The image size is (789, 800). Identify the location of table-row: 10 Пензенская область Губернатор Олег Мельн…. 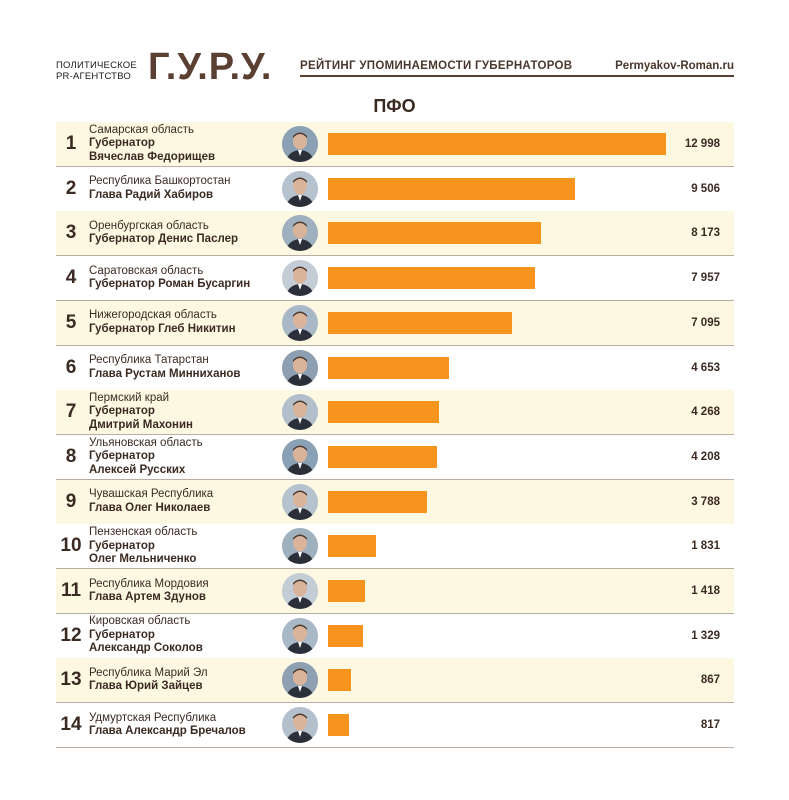
(395, 547).